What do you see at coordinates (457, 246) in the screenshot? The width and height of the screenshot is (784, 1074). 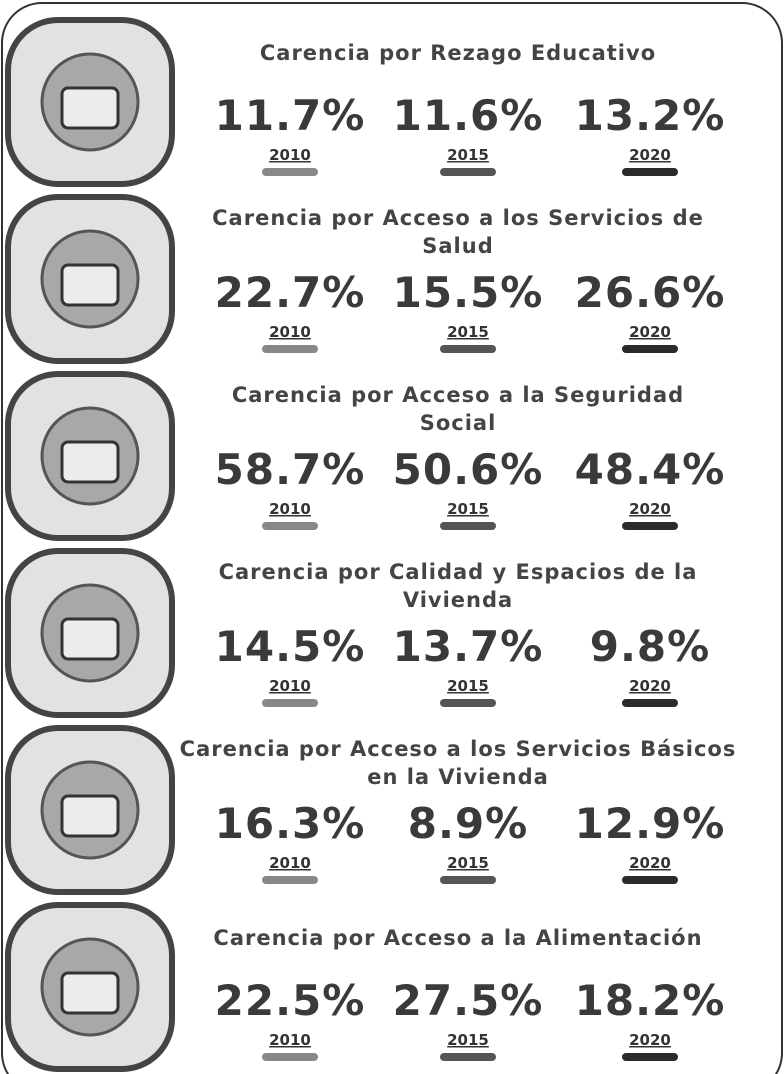 I see `section-title: Salud` at bounding box center [457, 246].